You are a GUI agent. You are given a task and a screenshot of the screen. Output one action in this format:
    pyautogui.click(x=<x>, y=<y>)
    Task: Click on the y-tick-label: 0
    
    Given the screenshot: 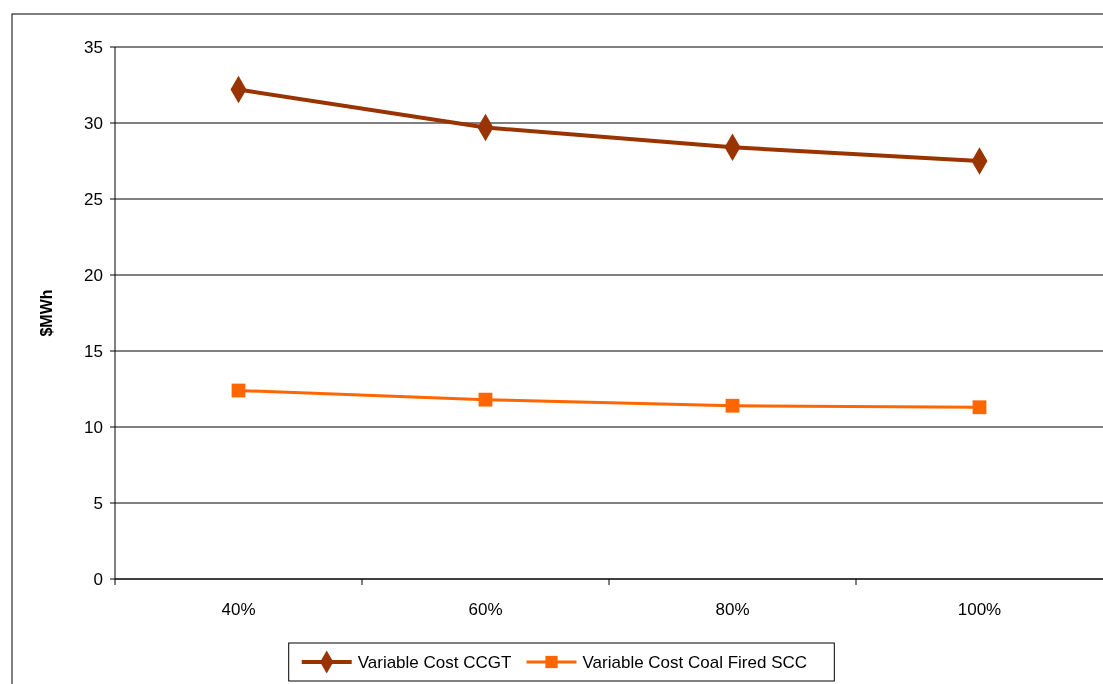 What is the action you would take?
    pyautogui.click(x=98, y=579)
    